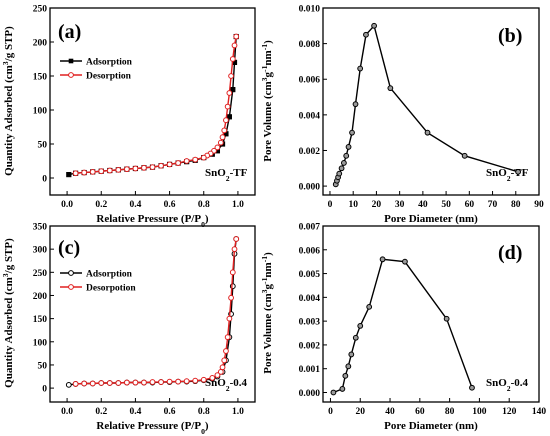  What do you see at coordinates (98, 282) in the screenshot?
I see `legend: Adsorption Desorpotion` at bounding box center [98, 282].